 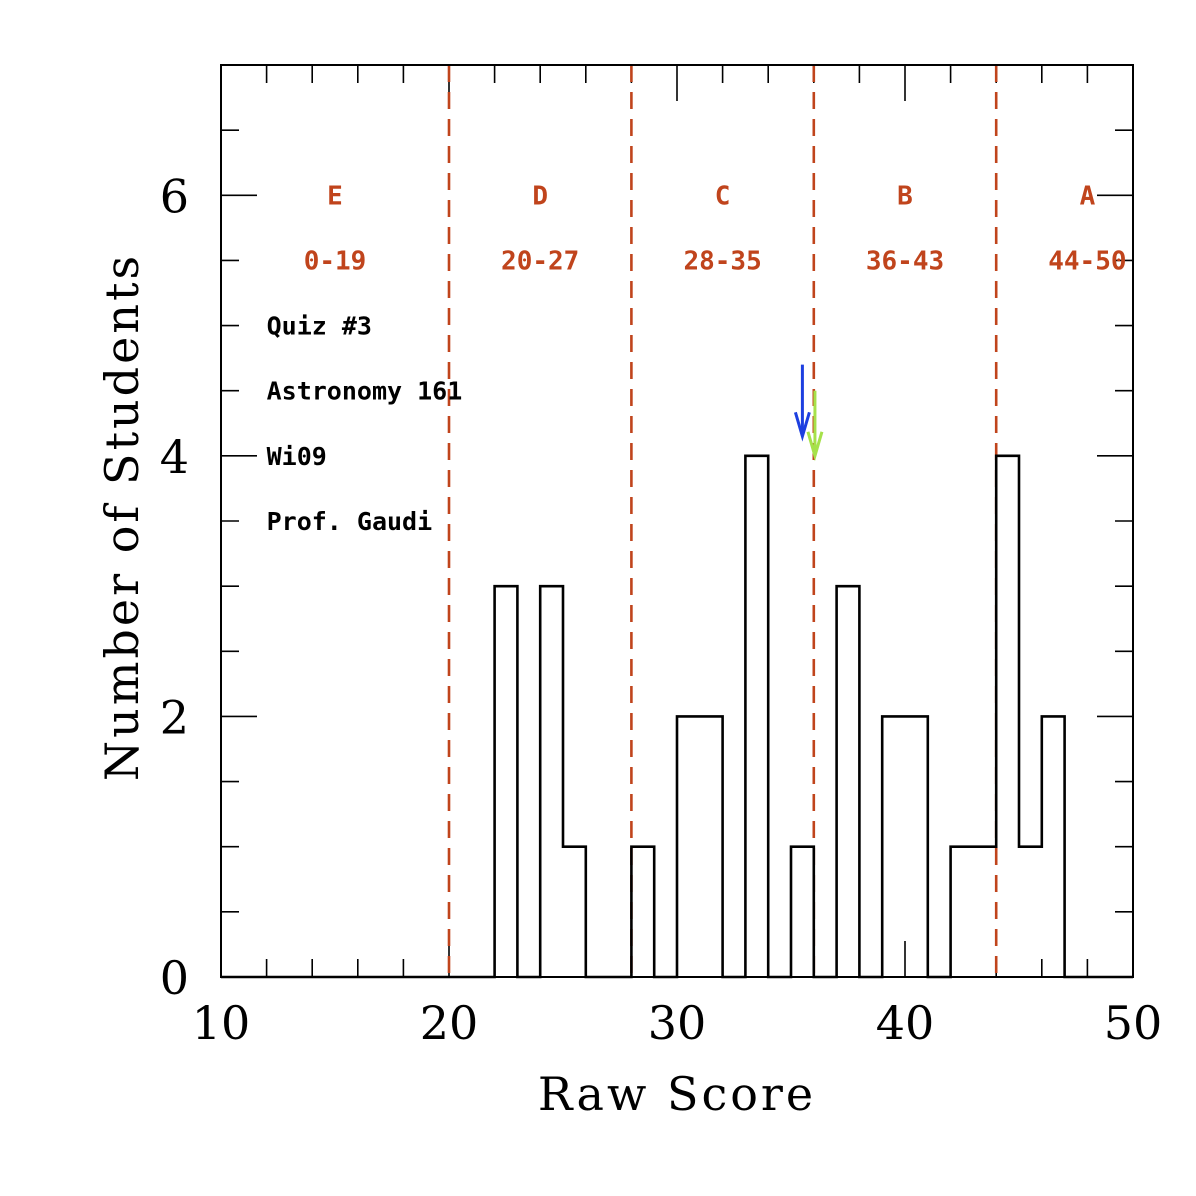 I want to click on grade-range: 36-43, so click(x=905, y=261).